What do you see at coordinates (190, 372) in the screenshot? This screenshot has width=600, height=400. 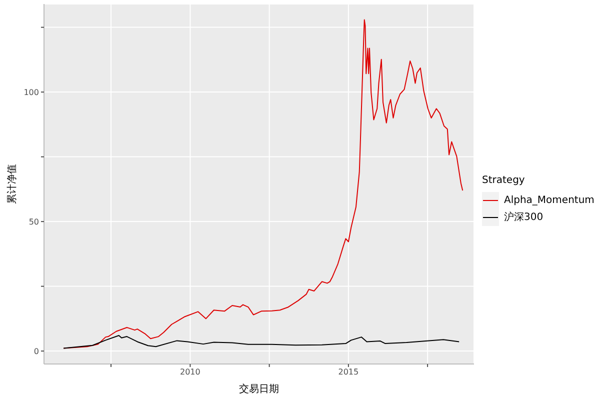 I see `x-tick-label: 2010` at bounding box center [190, 372].